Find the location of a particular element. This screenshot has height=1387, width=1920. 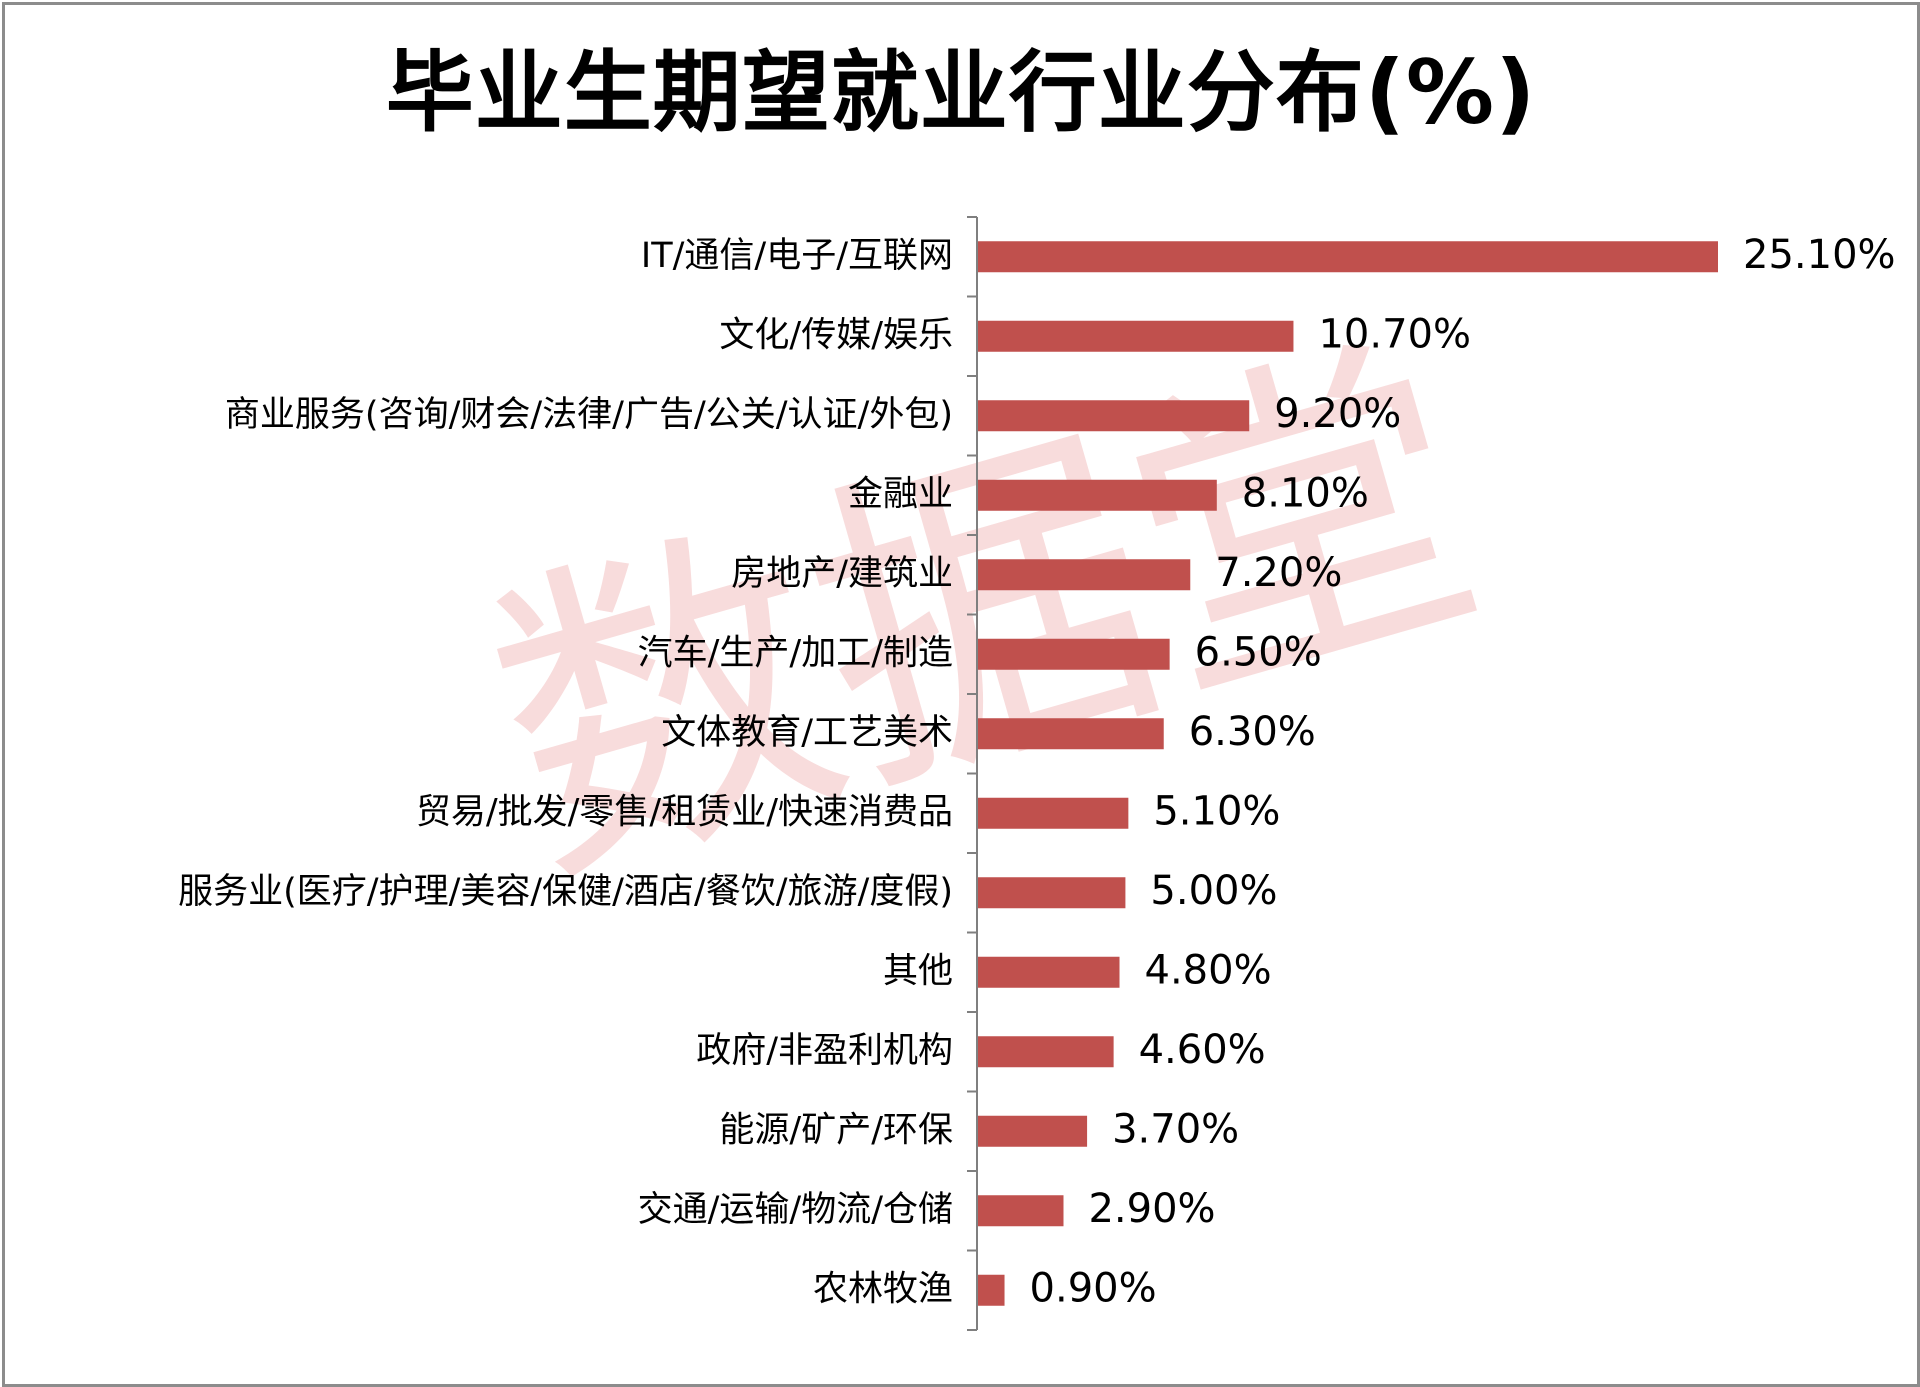

category-label: 文化/传媒/娱乐 is located at coordinates (836, 335).